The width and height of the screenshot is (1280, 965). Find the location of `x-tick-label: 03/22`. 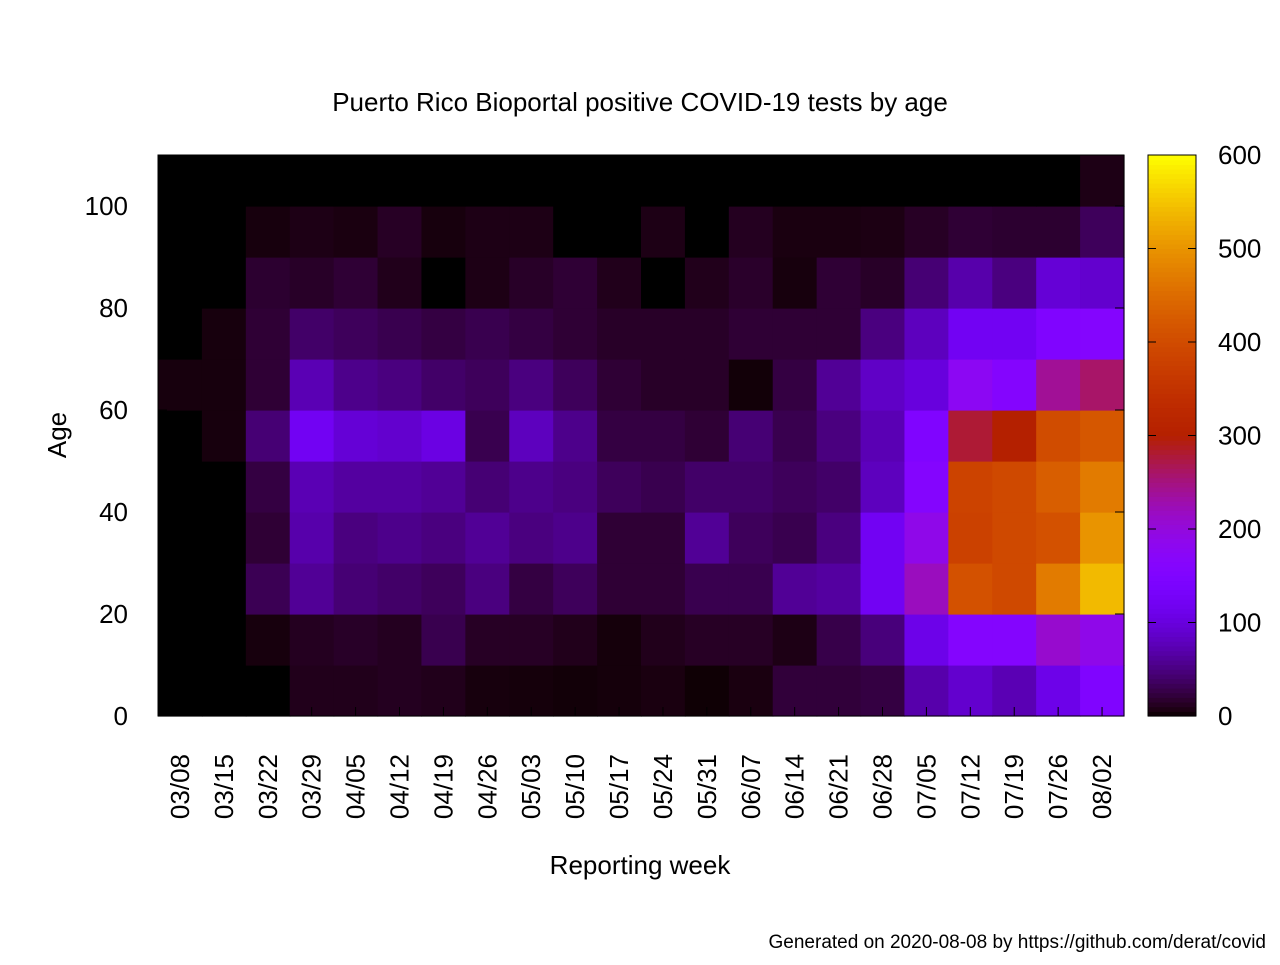

x-tick-label: 03/22 is located at coordinates (268, 786).